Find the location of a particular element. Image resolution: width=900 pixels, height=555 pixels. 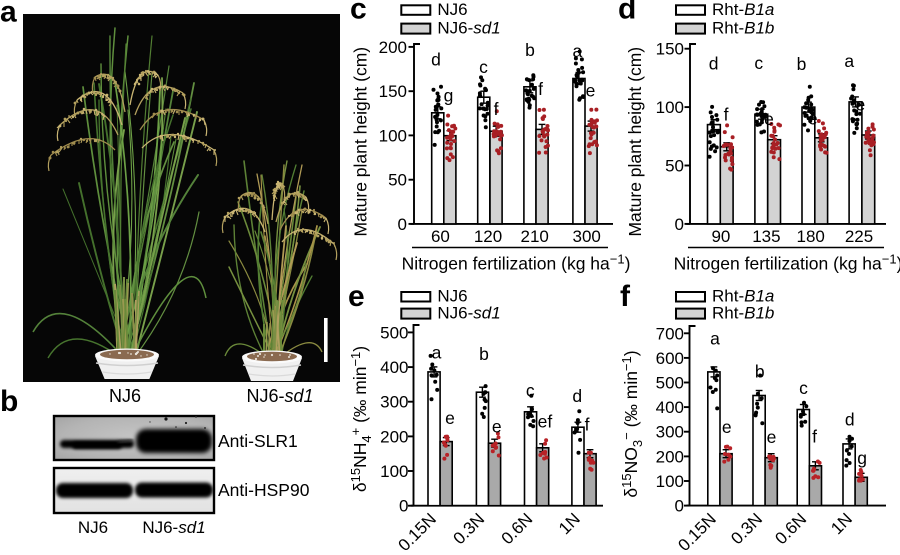

svg-text: 700 is located at coordinates (670, 333).